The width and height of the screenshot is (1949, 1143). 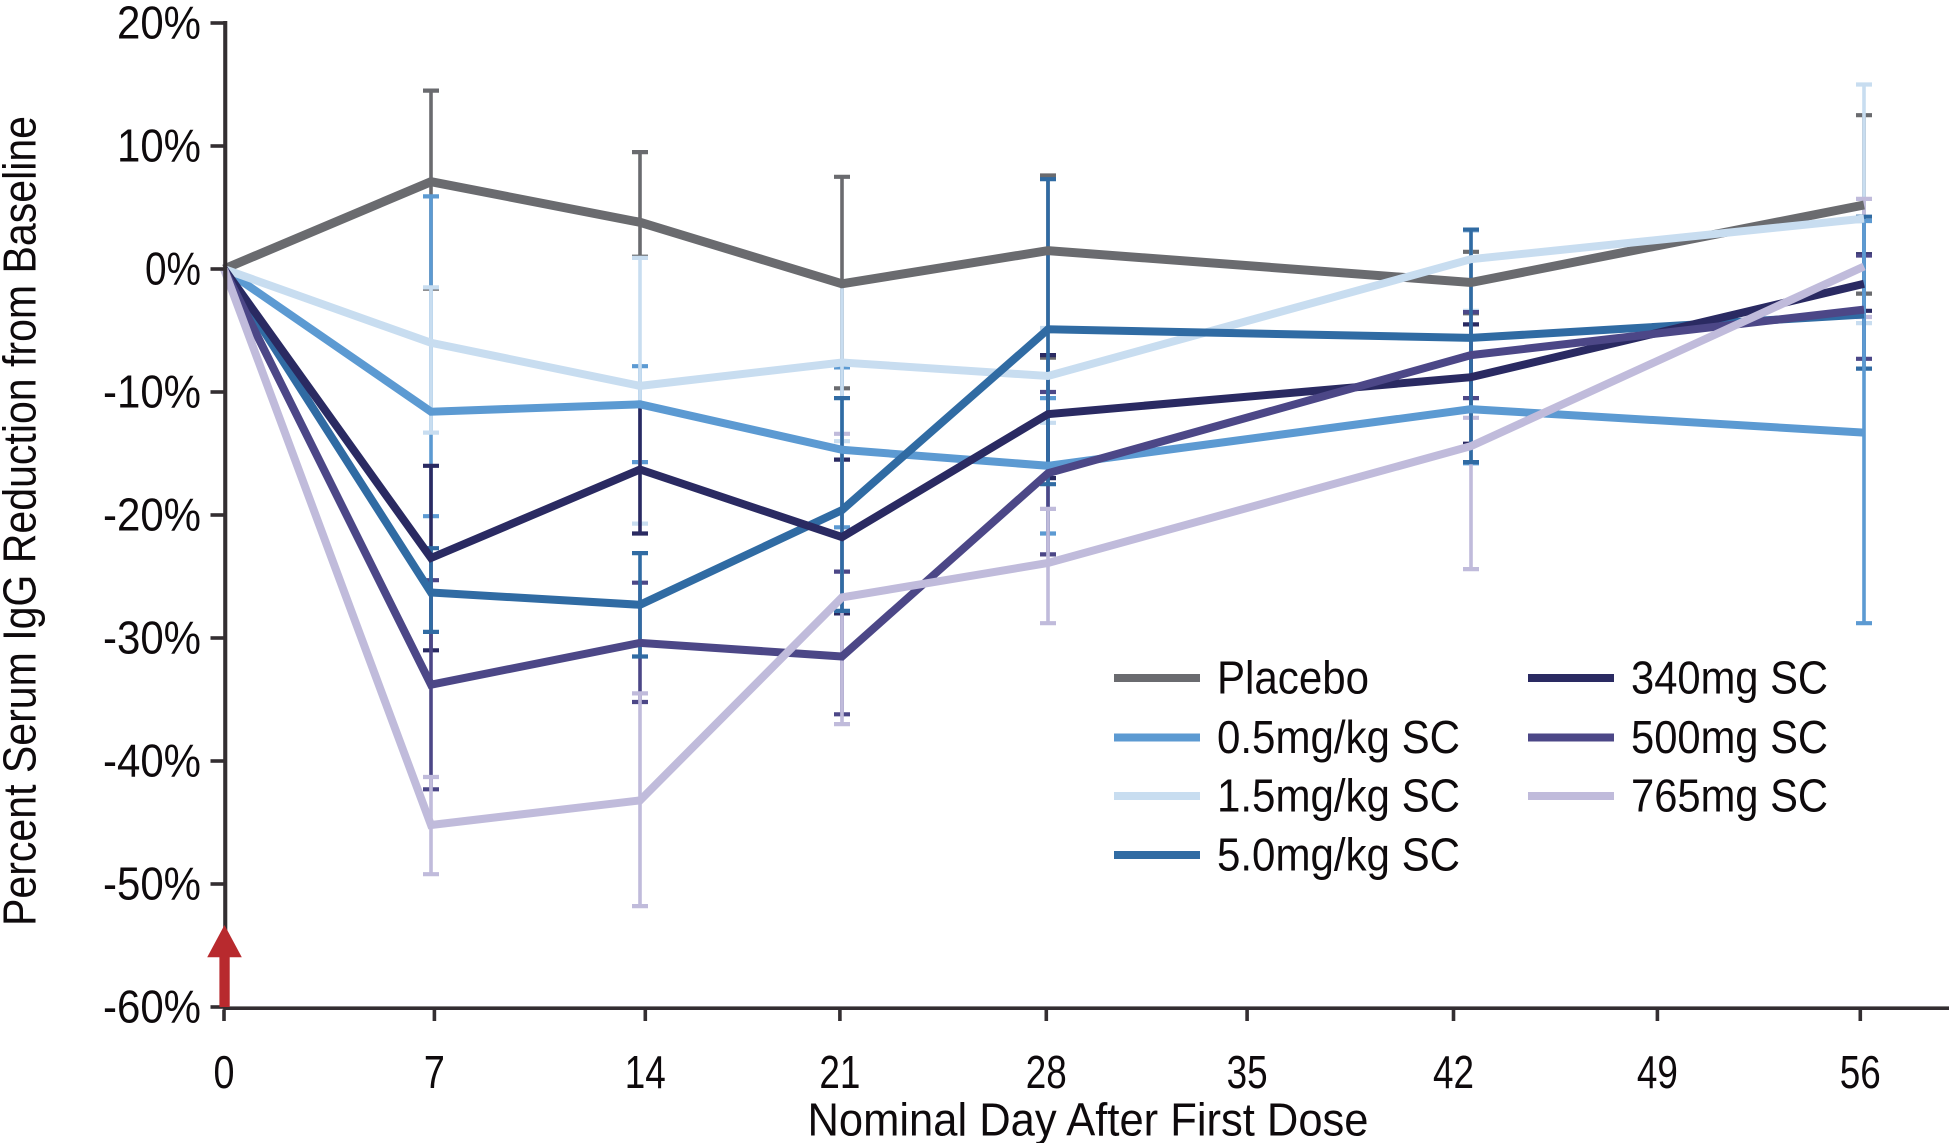 I want to click on svg-text: -40%, so click(x=152, y=761).